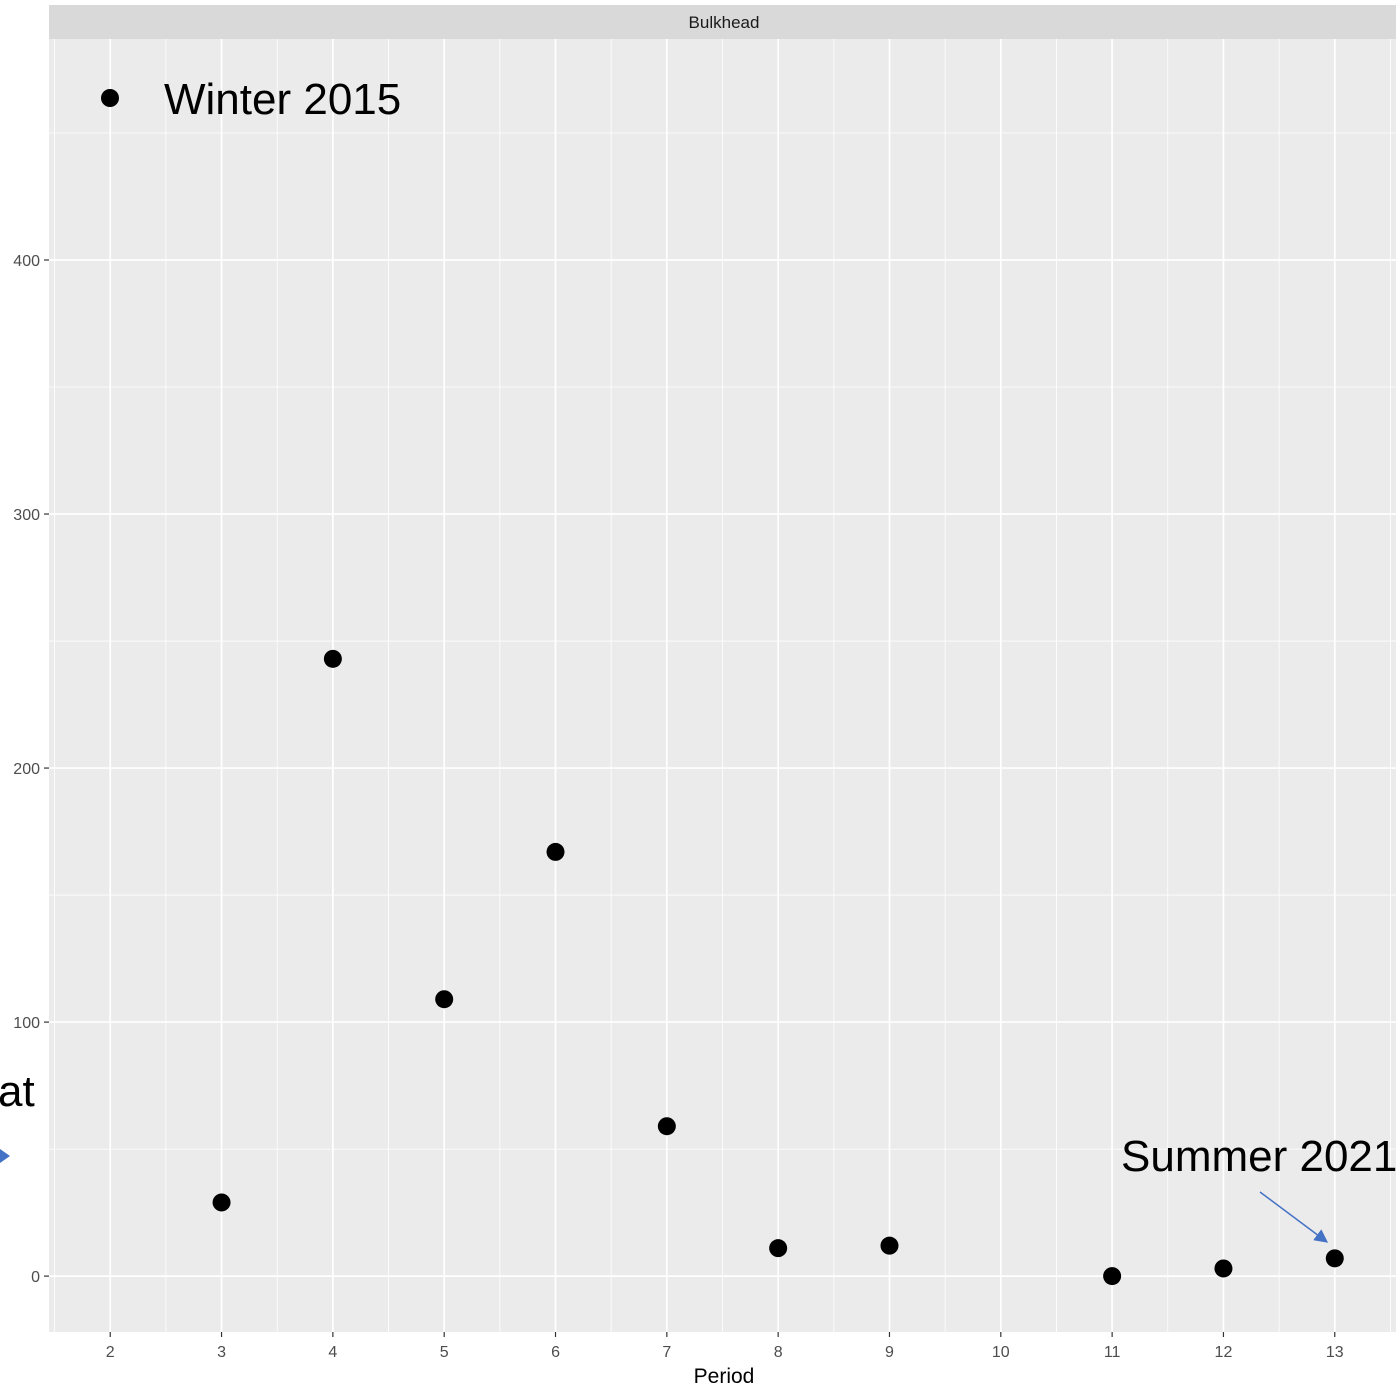 This screenshot has height=1390, width=1396. What do you see at coordinates (332, 1352) in the screenshot?
I see `x-tick-label: 4` at bounding box center [332, 1352].